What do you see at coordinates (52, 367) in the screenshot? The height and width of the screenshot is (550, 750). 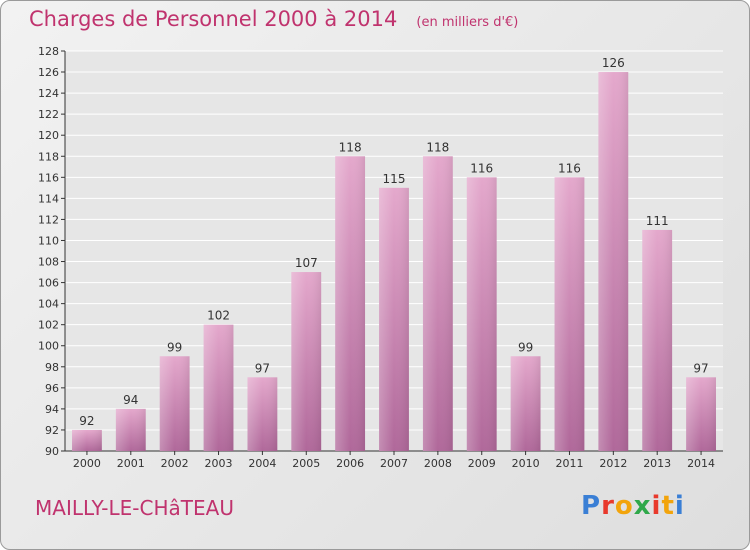 I see `y-tick-label: 98` at bounding box center [52, 367].